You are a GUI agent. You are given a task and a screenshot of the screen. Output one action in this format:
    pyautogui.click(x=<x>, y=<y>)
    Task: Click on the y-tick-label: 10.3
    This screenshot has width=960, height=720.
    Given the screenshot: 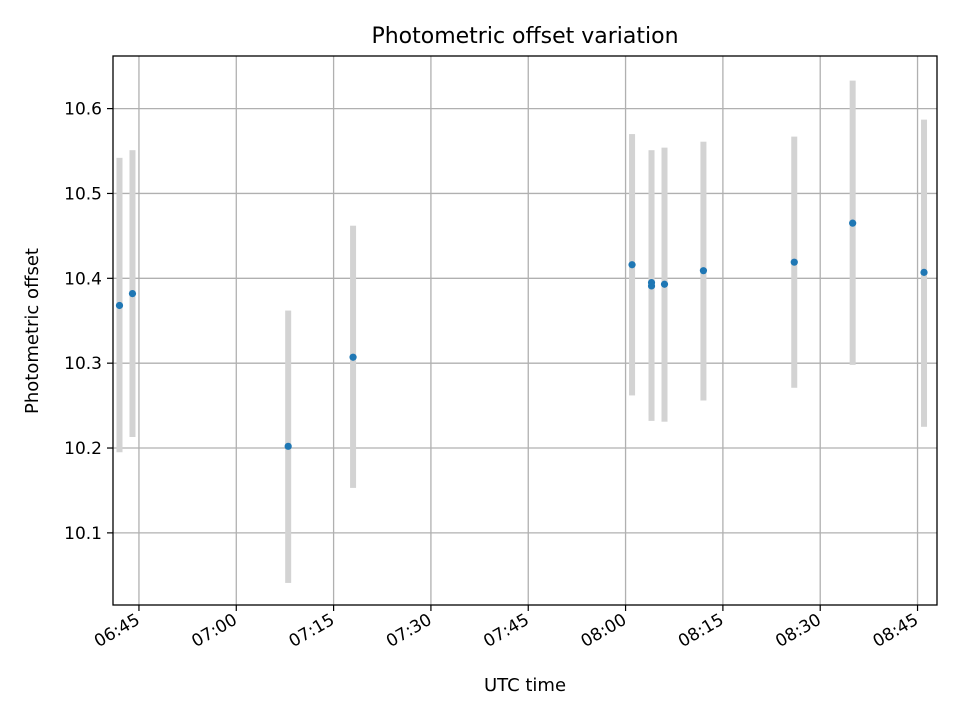 What is the action you would take?
    pyautogui.click(x=83, y=364)
    